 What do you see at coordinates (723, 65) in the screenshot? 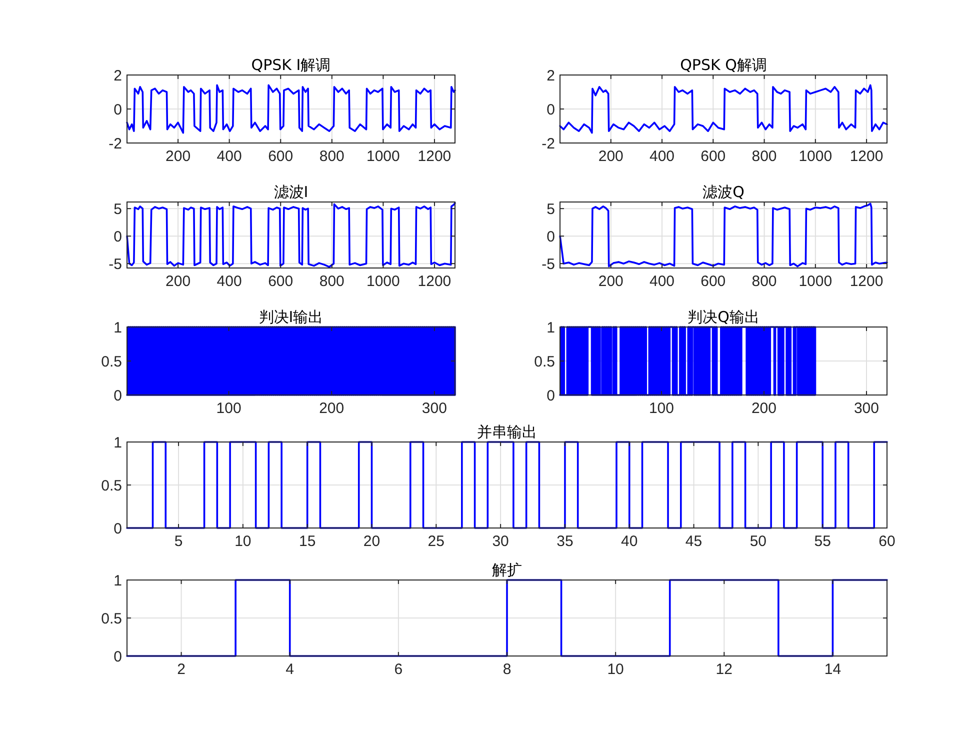
I see `chart-title: QPSK Q解调` at bounding box center [723, 65].